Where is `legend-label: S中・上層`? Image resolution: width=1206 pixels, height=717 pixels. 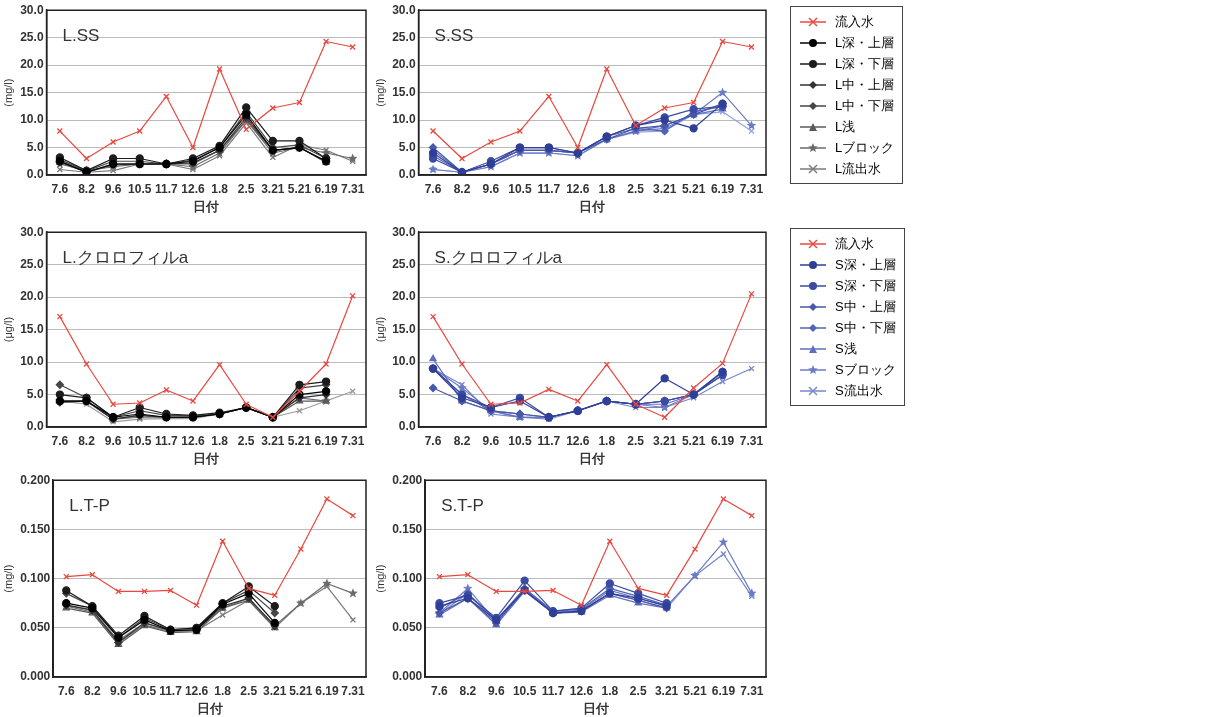 legend-label: S中・上層 is located at coordinates (865, 306).